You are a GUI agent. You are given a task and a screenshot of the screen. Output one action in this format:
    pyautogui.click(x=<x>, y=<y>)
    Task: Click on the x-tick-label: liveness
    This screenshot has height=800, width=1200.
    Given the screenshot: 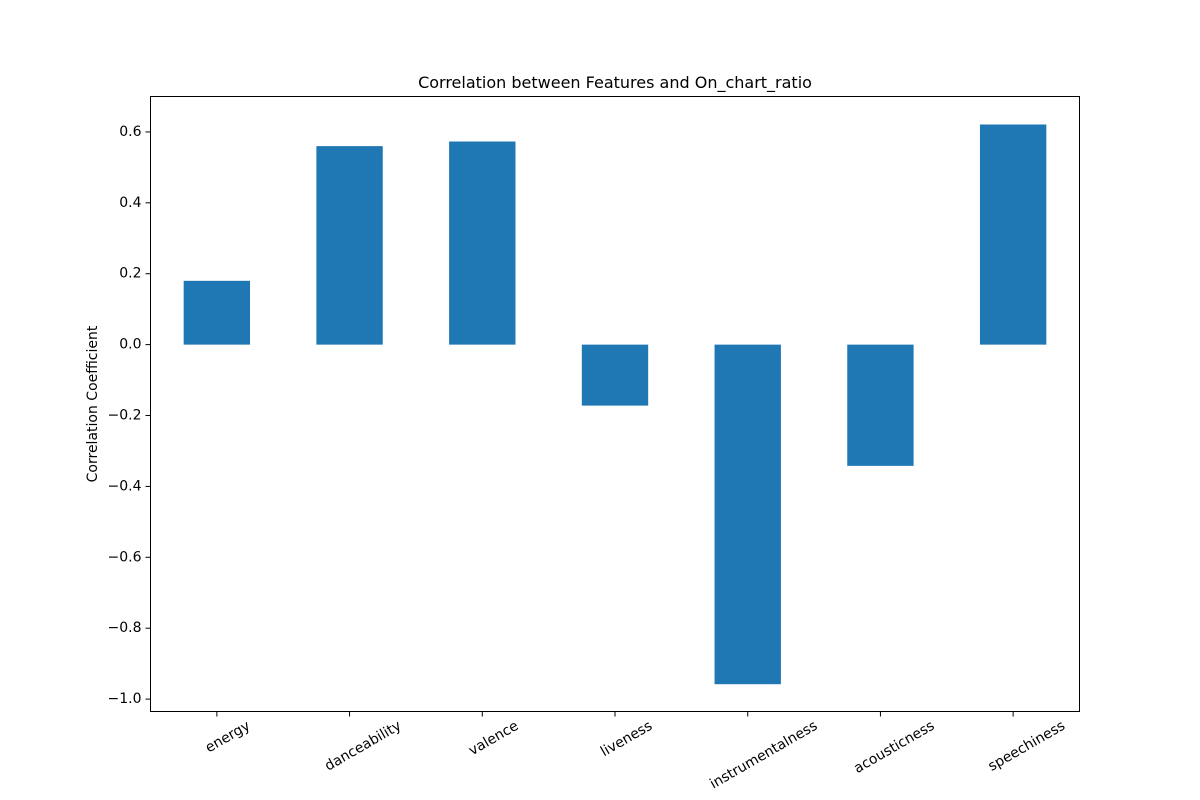 What is the action you would take?
    pyautogui.click(x=626, y=739)
    